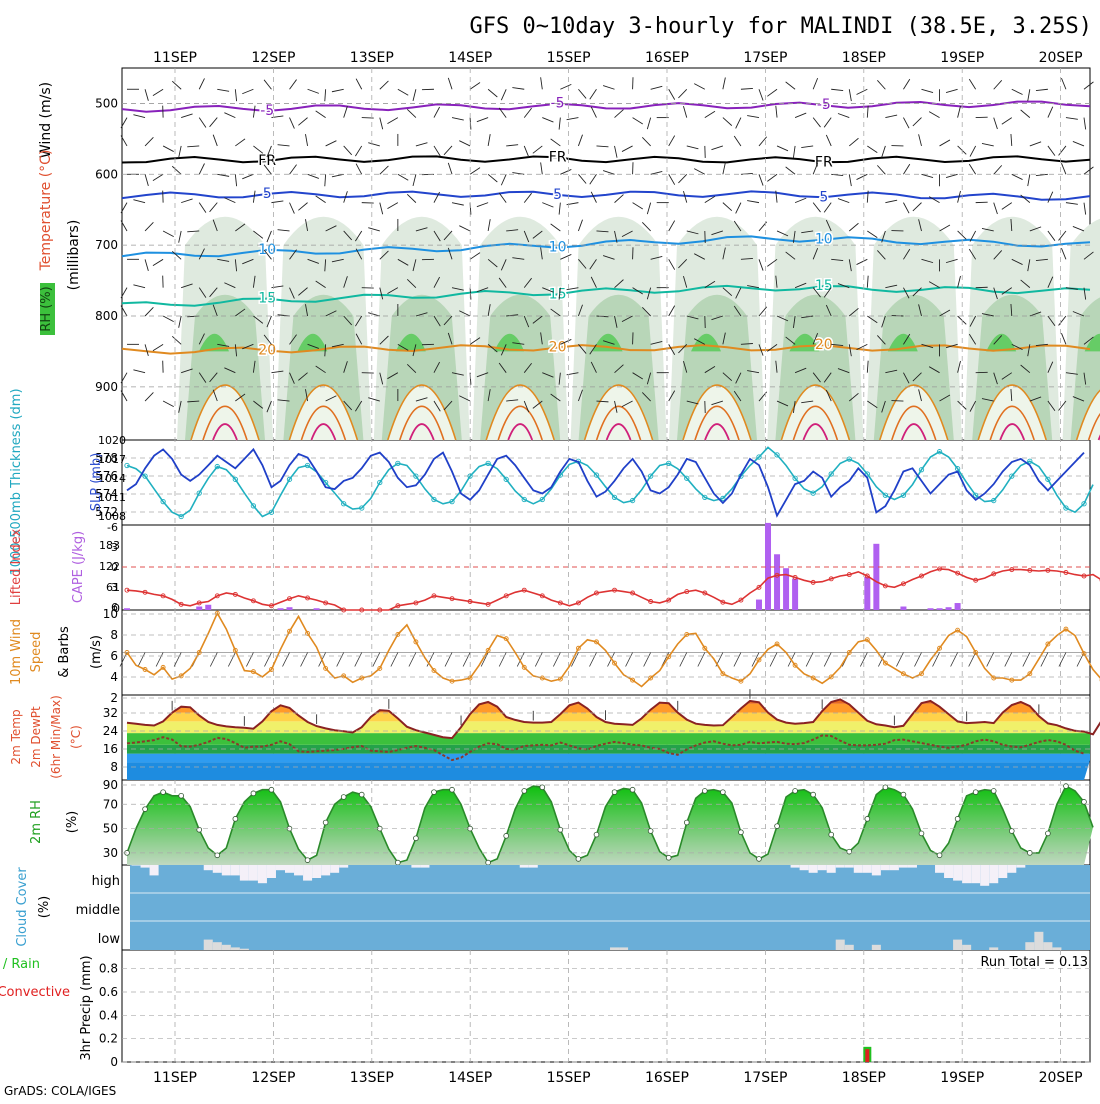  Describe the element at coordinates (108, 1015) in the screenshot. I see `precip-tick-label: 0.4` at that location.